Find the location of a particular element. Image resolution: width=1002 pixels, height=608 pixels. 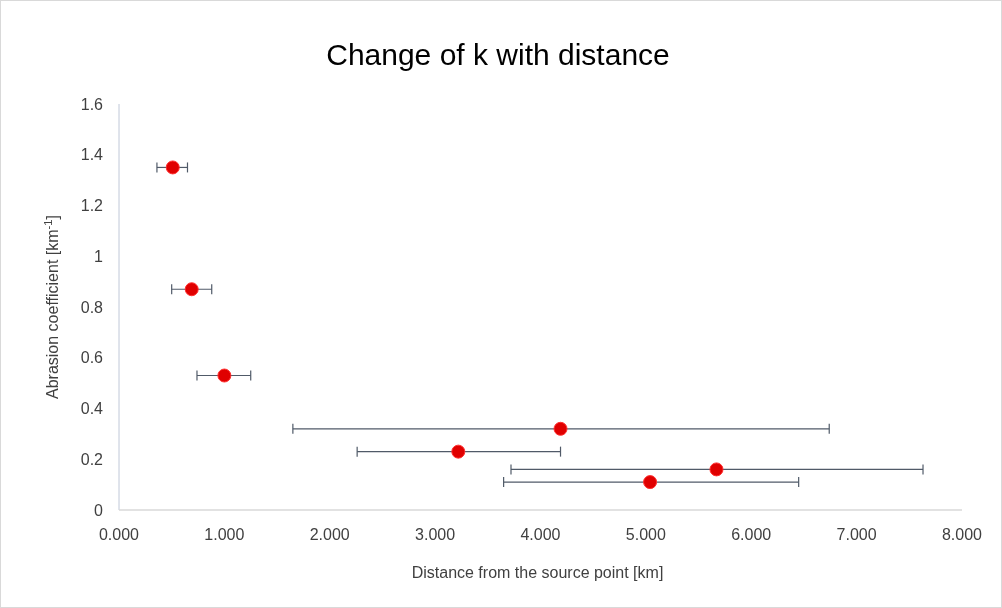

x-tick-label: 6.000 is located at coordinates (751, 534).